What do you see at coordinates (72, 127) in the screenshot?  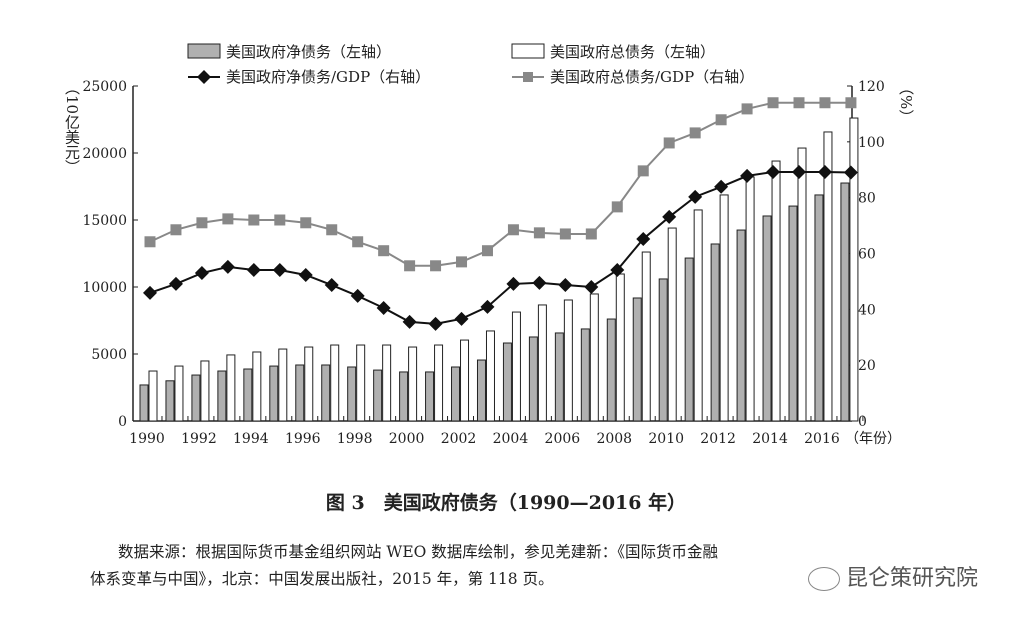 I see `left-axis-title: （10亿美元）` at bounding box center [72, 127].